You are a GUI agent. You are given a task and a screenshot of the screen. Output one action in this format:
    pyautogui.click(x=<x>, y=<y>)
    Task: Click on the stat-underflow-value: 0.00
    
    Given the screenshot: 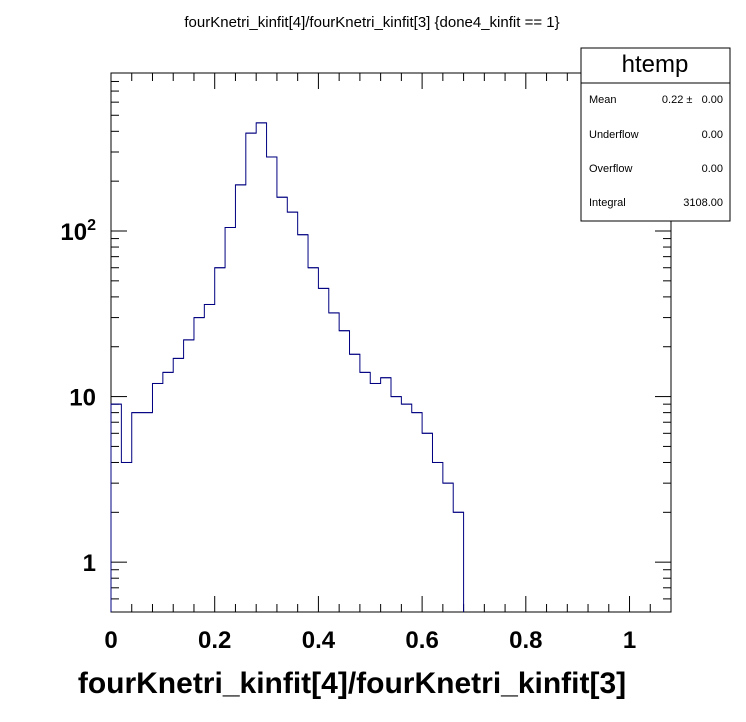 What is the action you would take?
    pyautogui.click(x=712, y=135)
    